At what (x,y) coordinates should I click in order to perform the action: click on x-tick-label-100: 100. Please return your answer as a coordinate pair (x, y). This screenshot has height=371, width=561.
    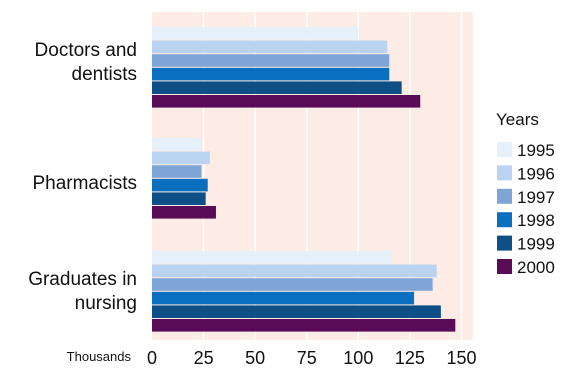
    Looking at the image, I should click on (358, 358).